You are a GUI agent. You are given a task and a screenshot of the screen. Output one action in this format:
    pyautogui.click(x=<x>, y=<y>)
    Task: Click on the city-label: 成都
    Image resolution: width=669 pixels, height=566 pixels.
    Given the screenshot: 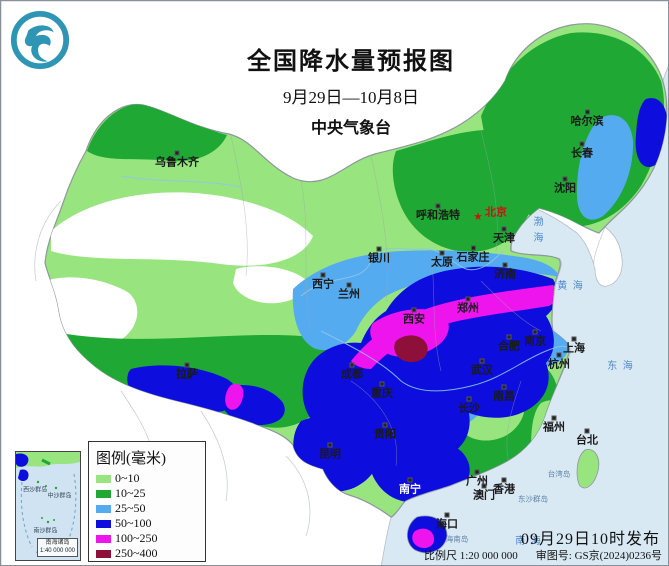 What is the action you would take?
    pyautogui.click(x=352, y=371)
    